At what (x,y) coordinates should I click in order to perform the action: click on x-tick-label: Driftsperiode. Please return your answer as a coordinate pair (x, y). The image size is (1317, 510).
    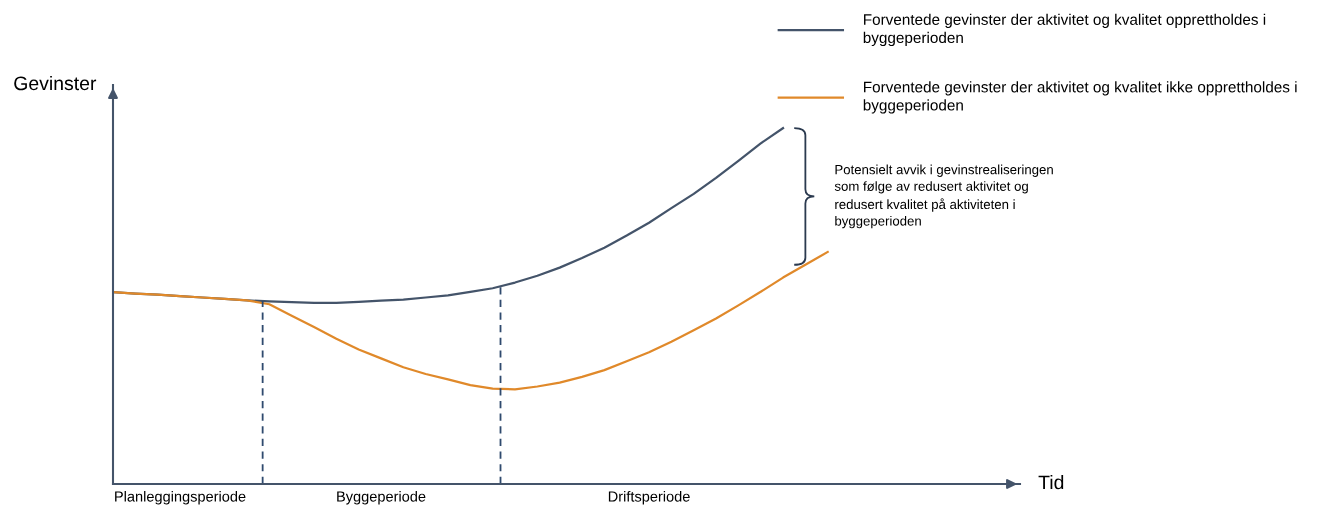
    Looking at the image, I should click on (649, 497).